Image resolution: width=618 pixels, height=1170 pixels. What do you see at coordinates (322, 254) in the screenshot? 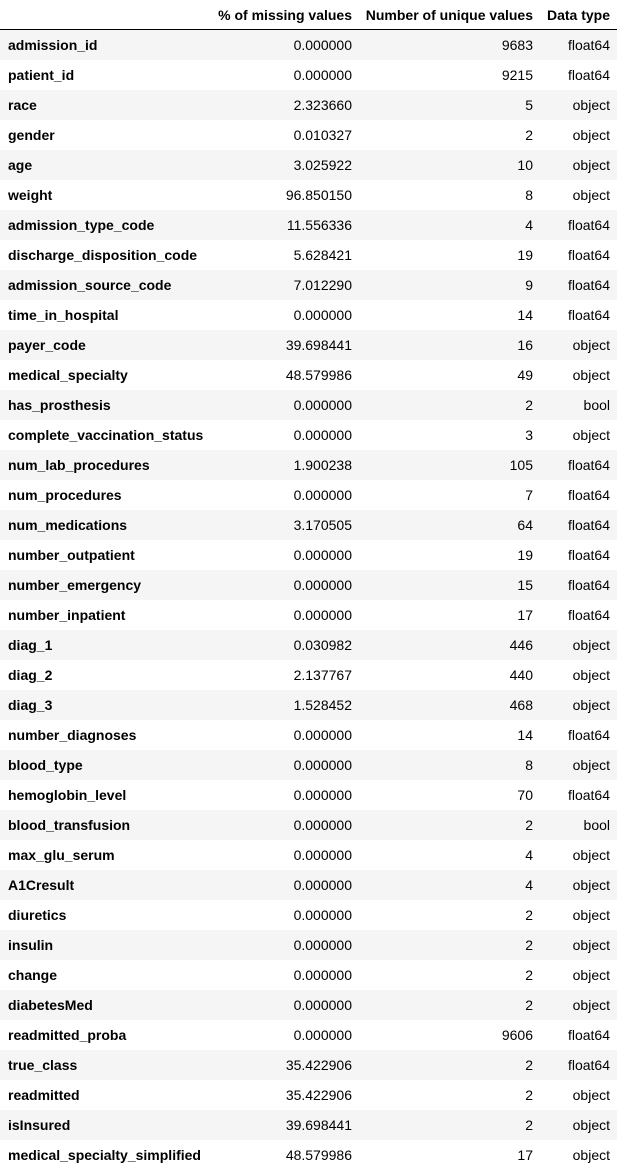
I see `missing-values-cell: 5.628421` at bounding box center [322, 254].